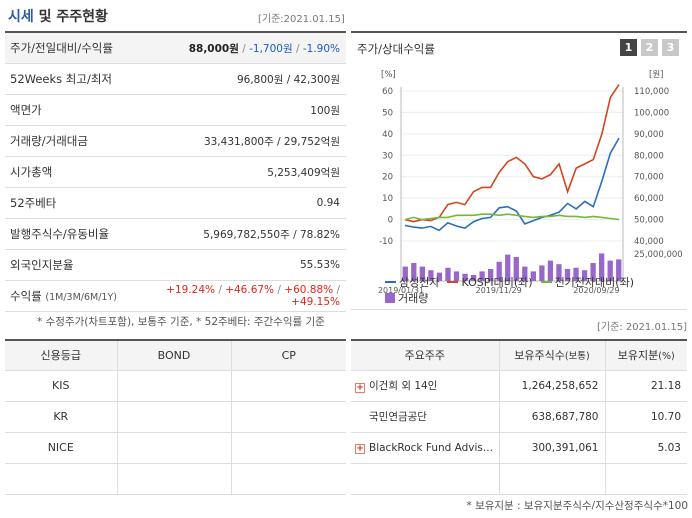  Describe the element at coordinates (175, 265) in the screenshot. I see `info-row-foreign: 외국인지분율 55.53%` at that location.